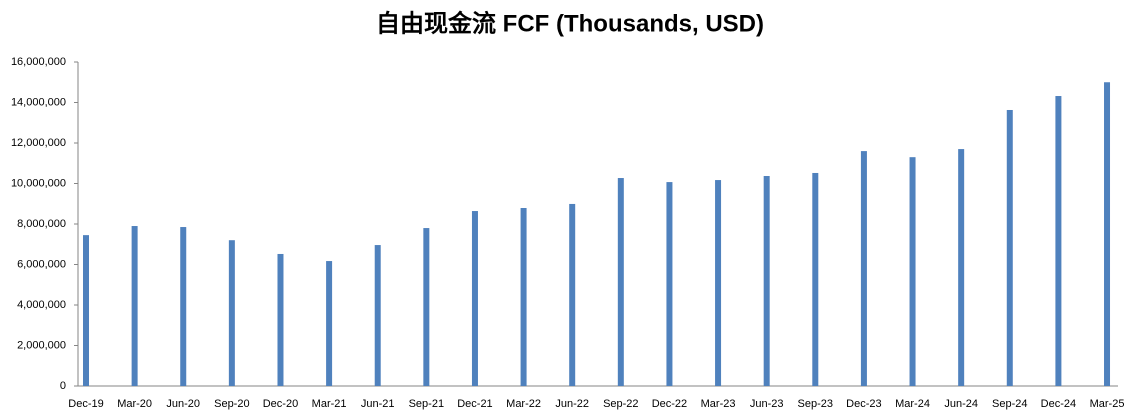 This screenshot has height=417, width=1135. Describe the element at coordinates (38, 143) in the screenshot. I see `y-tick-label: 12,000,000` at that location.